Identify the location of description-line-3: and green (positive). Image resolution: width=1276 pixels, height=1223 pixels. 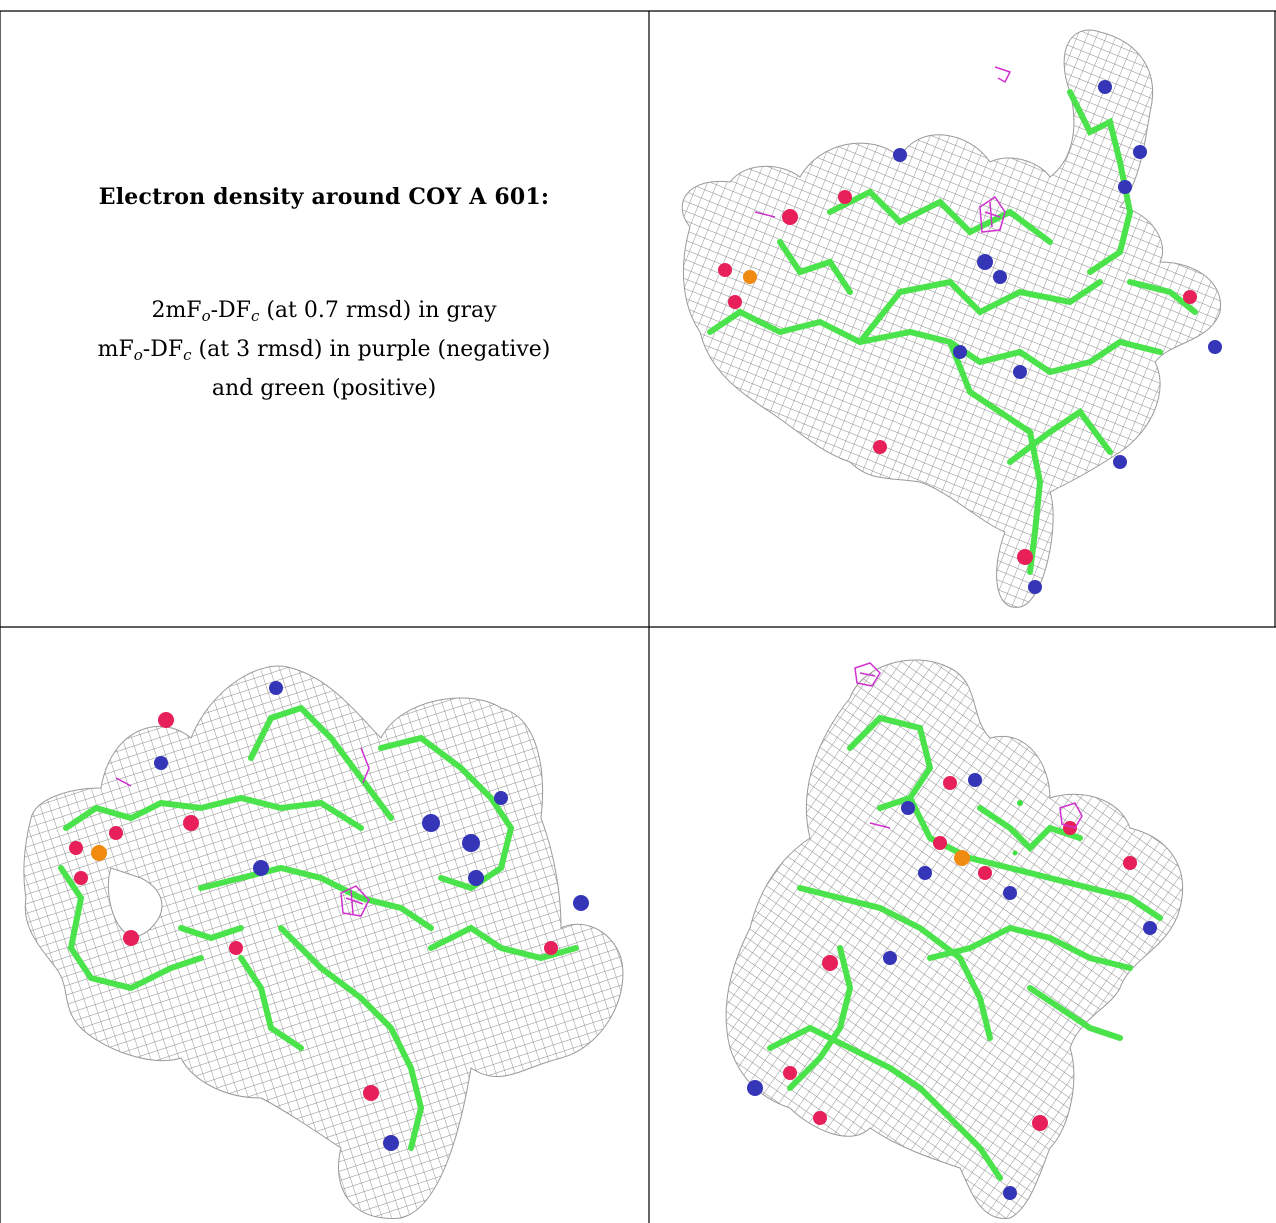
(324, 388).